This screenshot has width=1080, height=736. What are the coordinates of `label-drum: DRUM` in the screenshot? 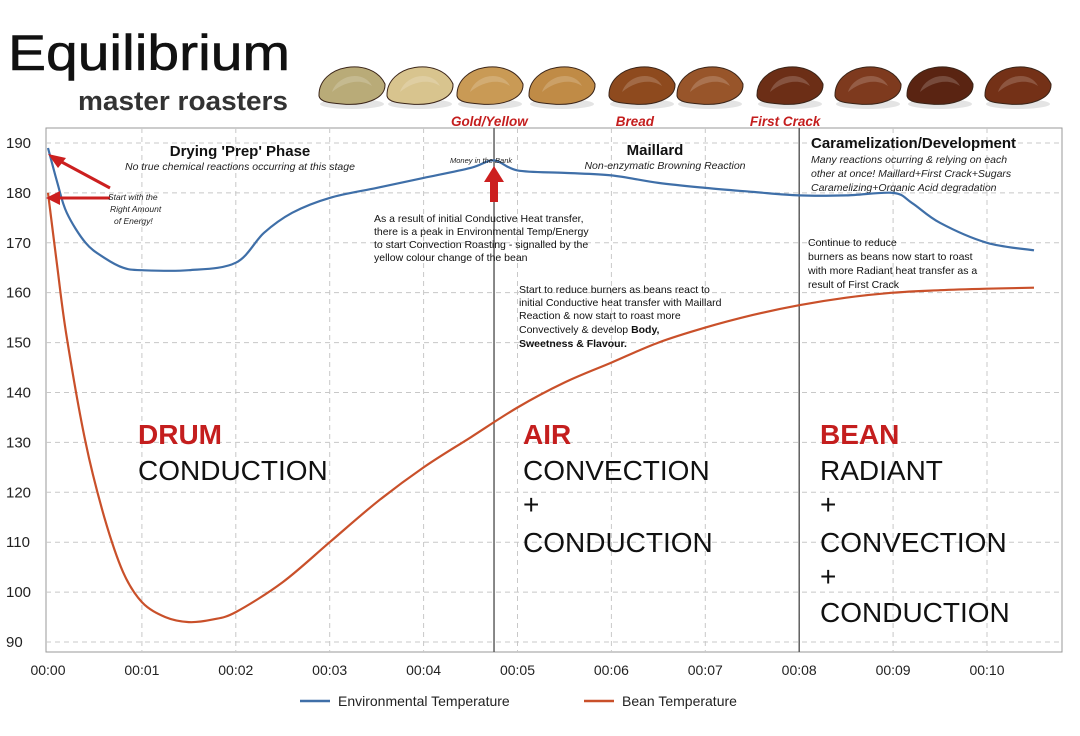 It's located at (180, 434).